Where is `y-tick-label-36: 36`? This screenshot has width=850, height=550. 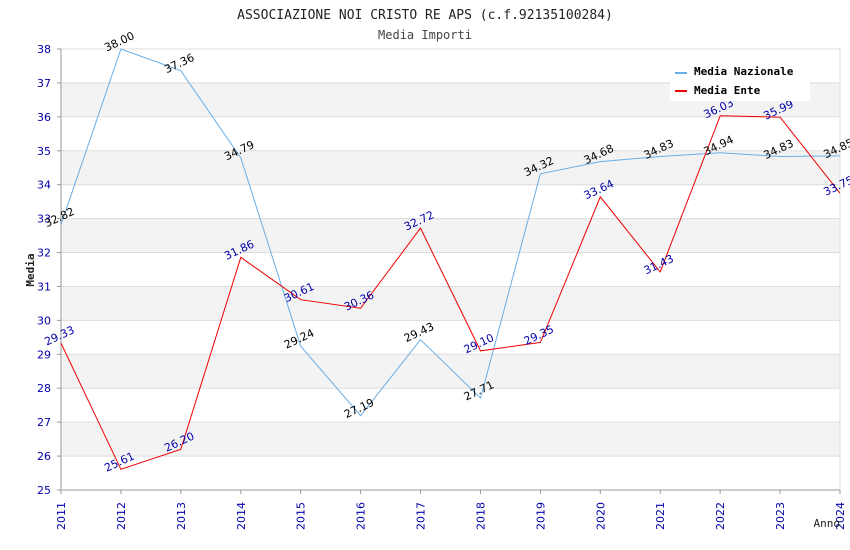 y-tick-label-36: 36 is located at coordinates (44, 117).